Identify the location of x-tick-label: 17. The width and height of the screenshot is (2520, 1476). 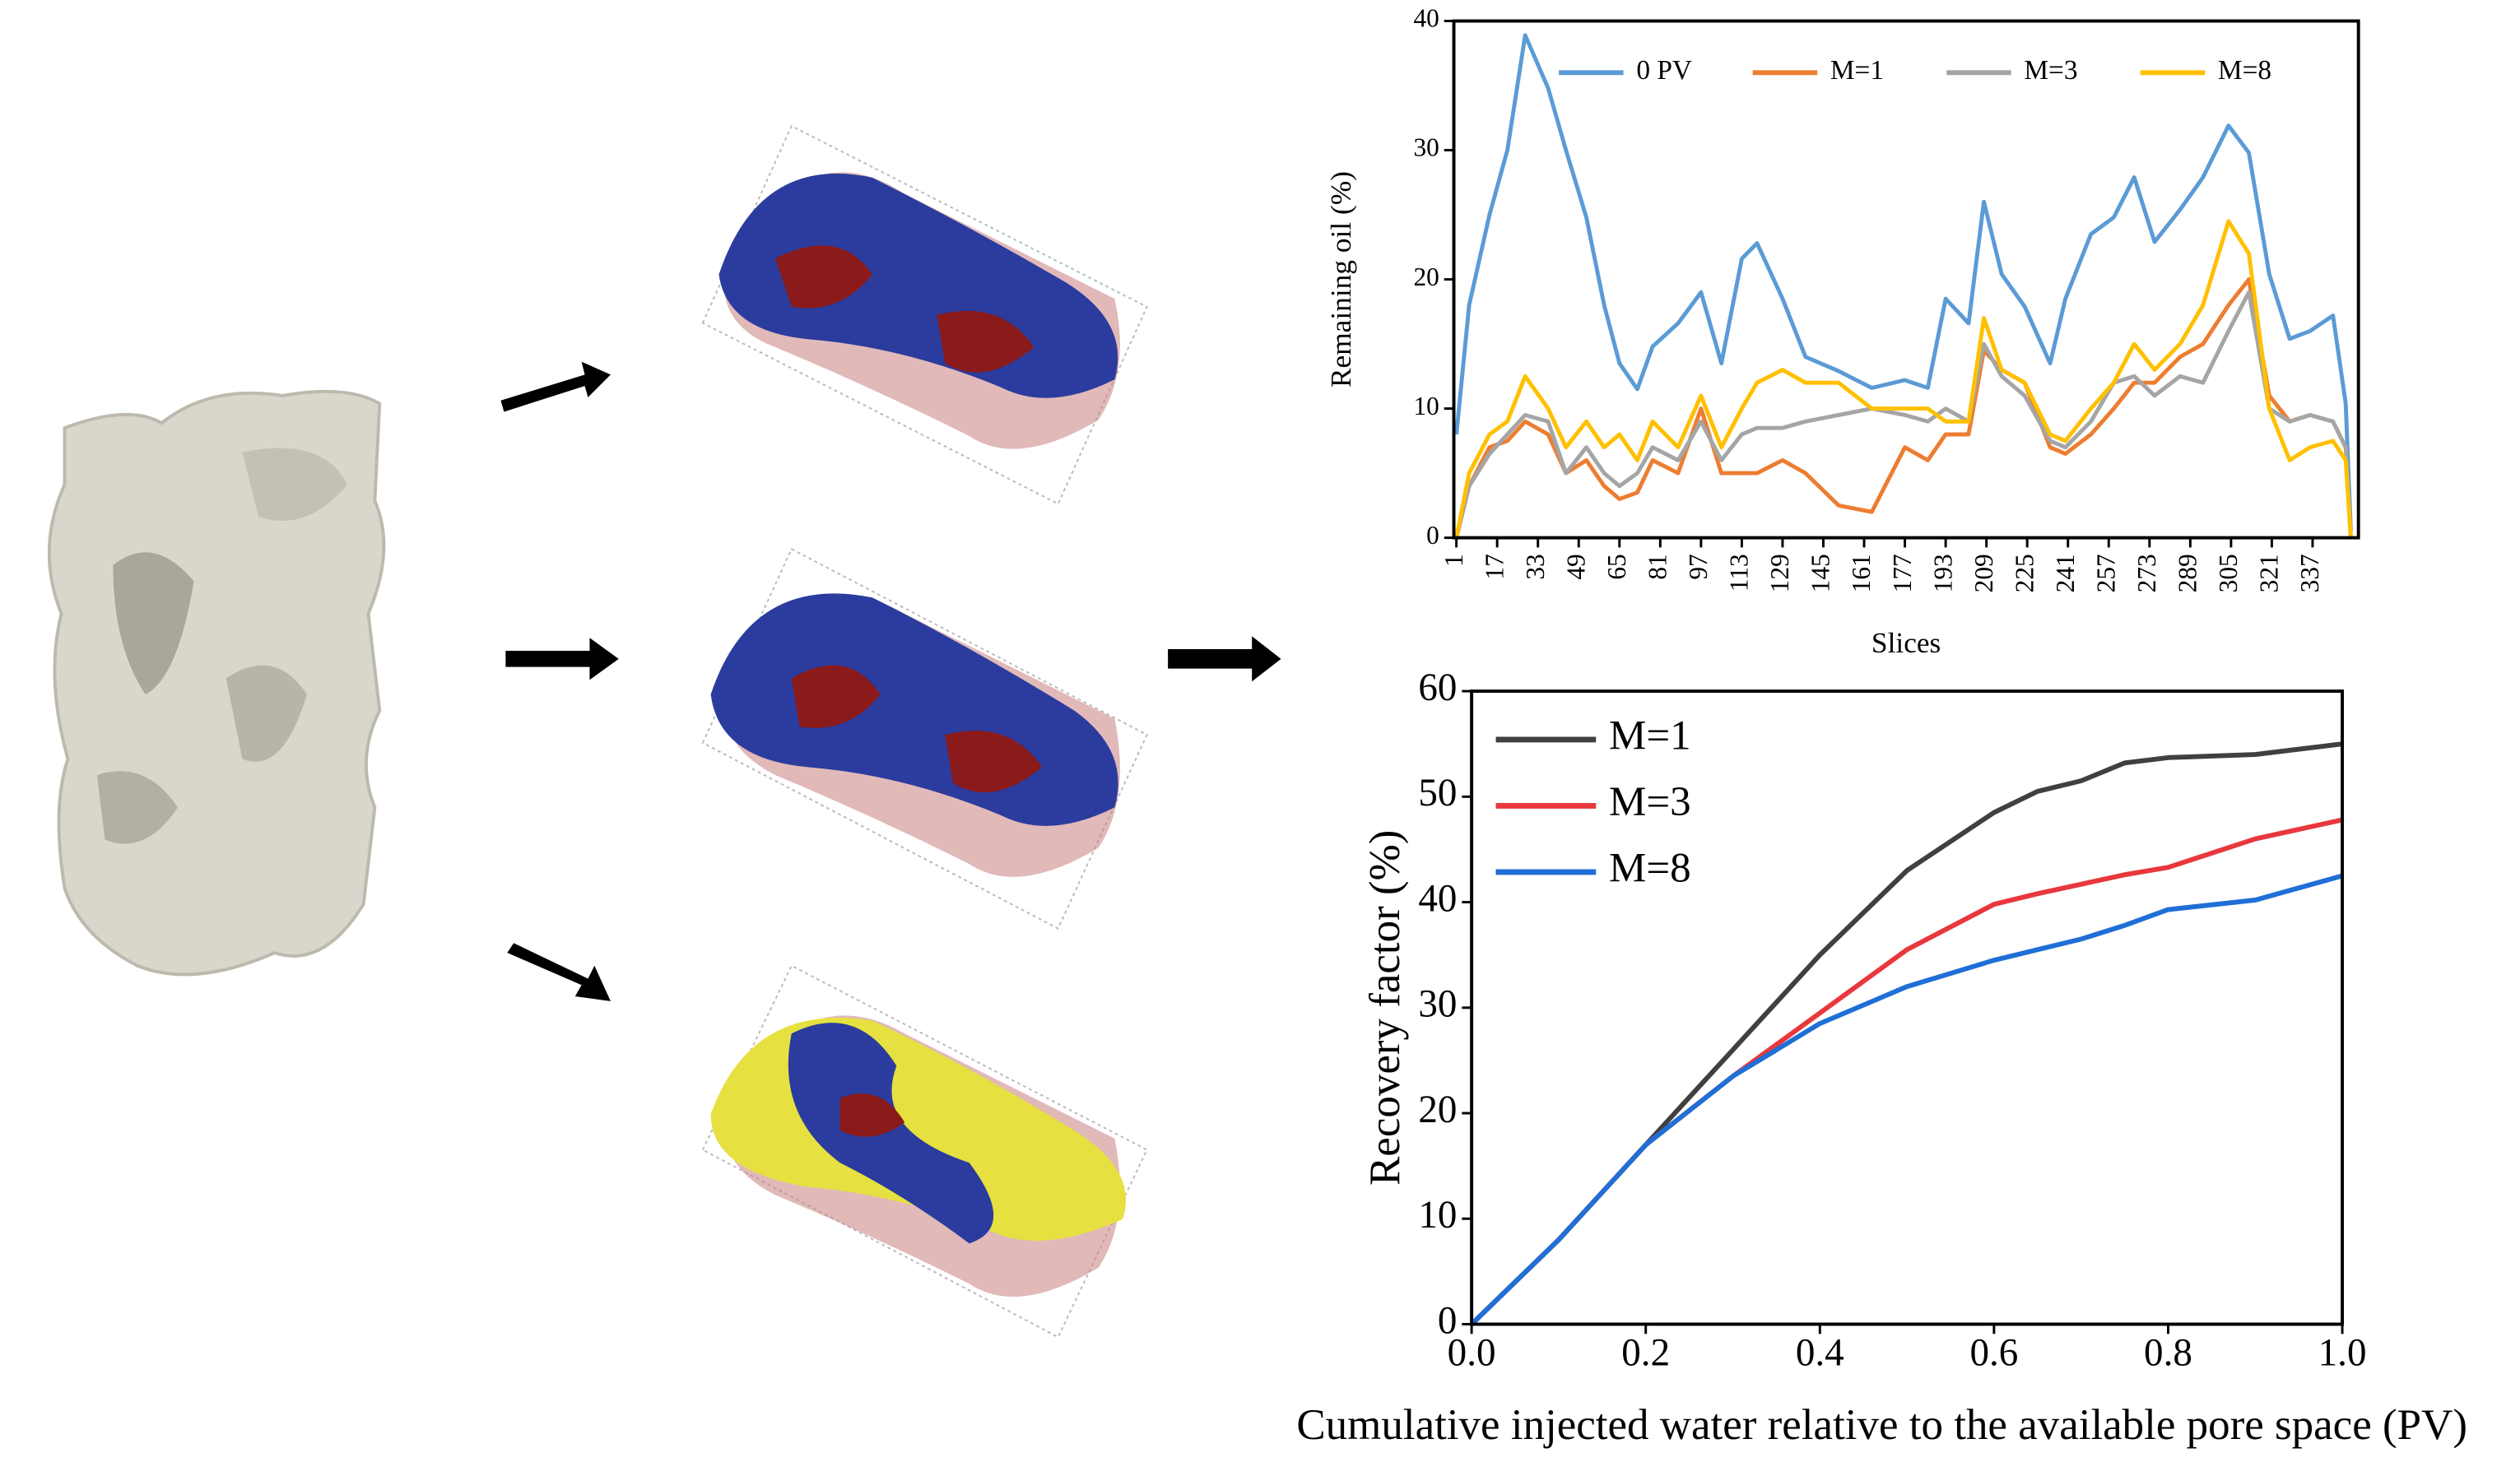
(1494, 566).